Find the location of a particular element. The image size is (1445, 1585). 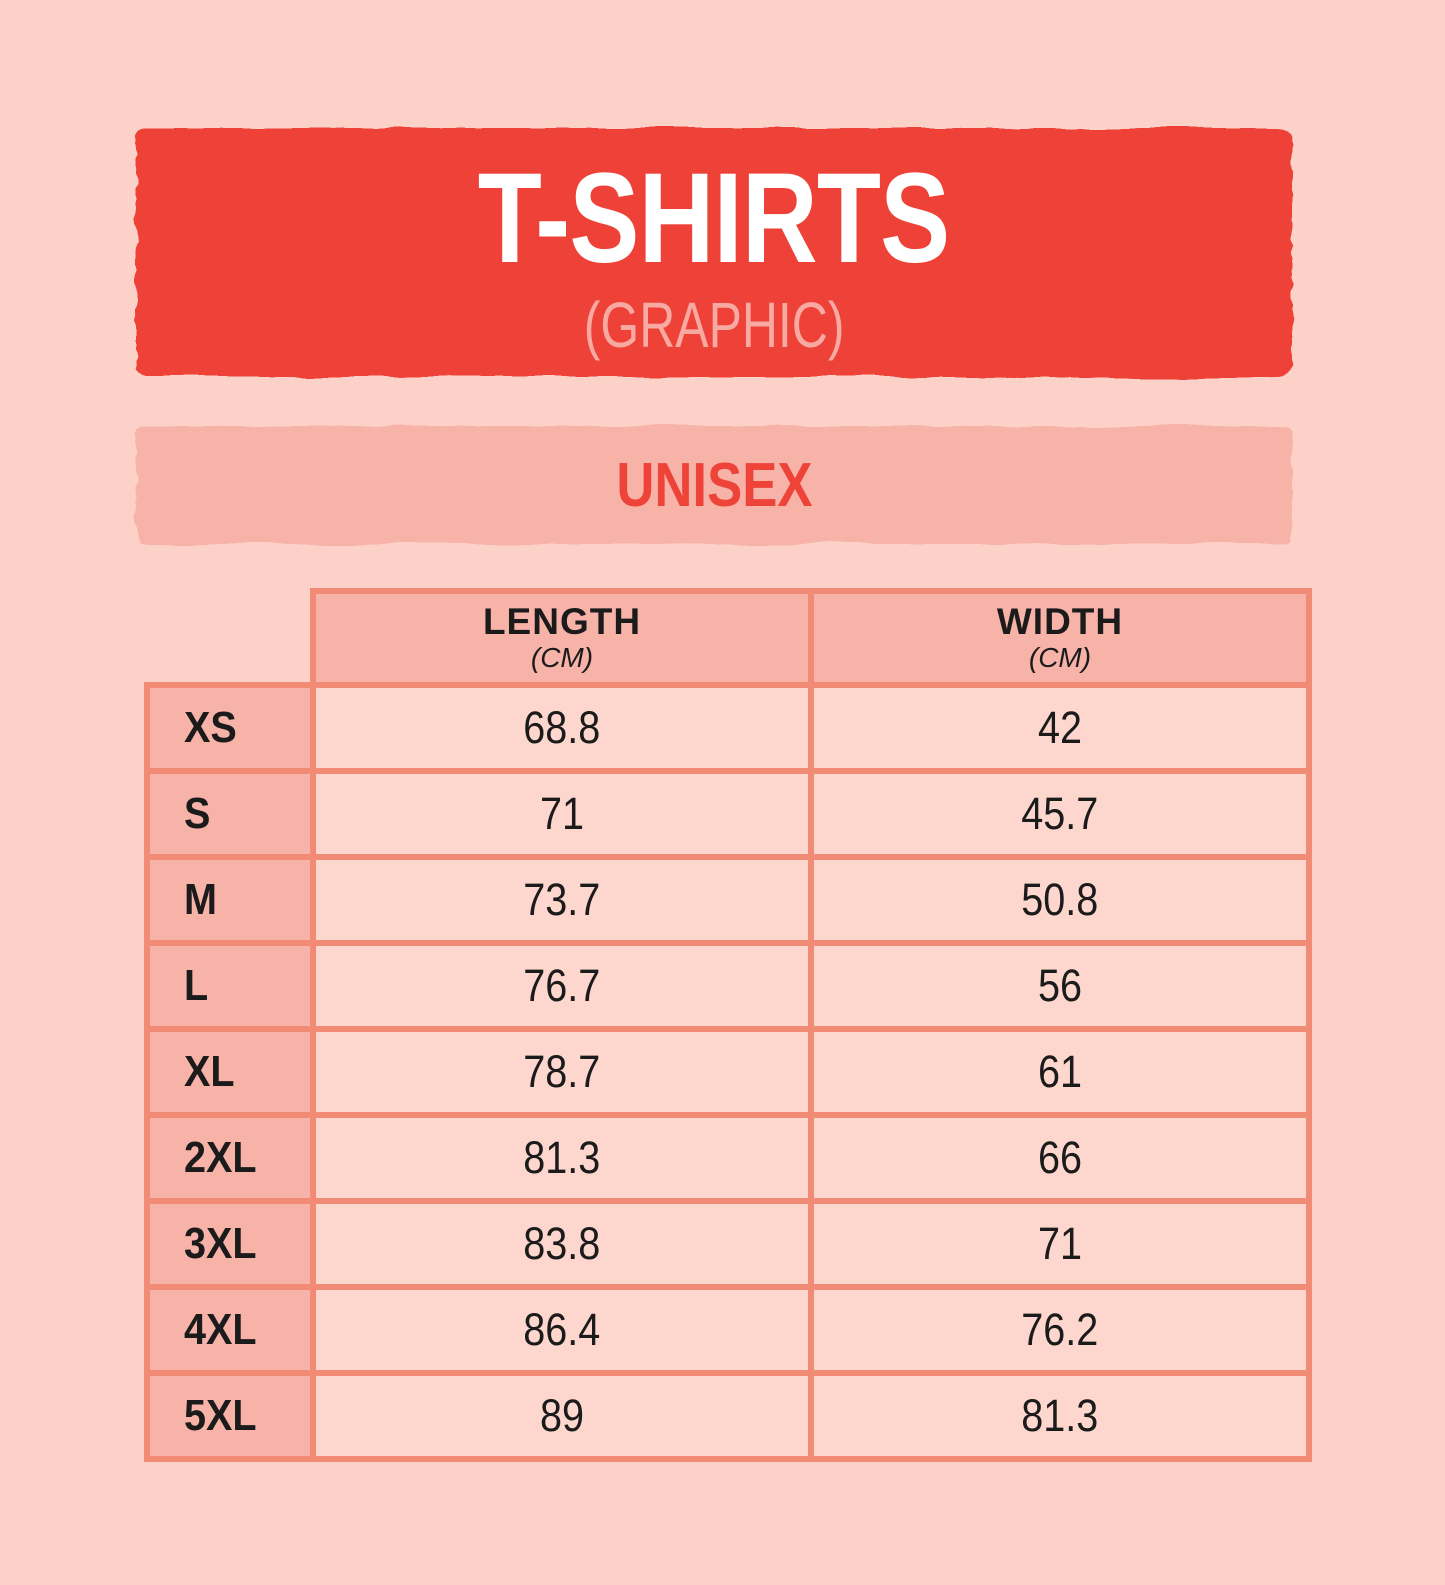

size-cell: 5XL is located at coordinates (230, 1416).